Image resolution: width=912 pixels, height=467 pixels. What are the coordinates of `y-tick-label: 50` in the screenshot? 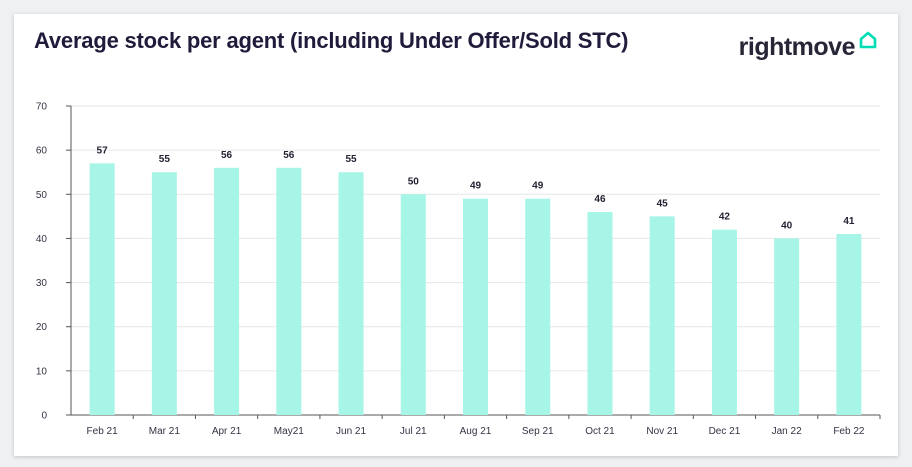 It's located at (42, 195).